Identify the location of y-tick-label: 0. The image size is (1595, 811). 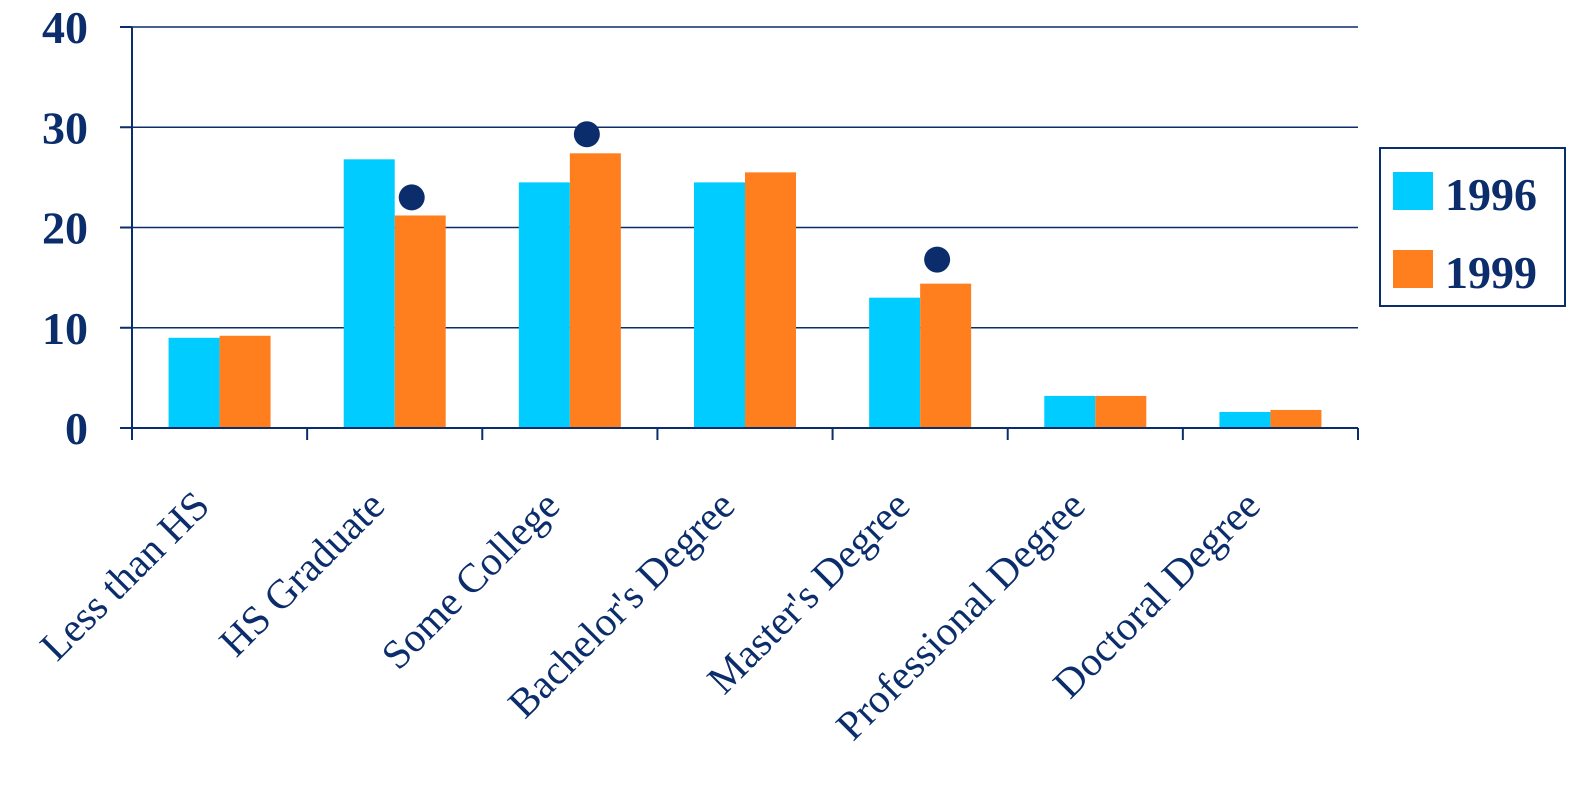
(76, 428).